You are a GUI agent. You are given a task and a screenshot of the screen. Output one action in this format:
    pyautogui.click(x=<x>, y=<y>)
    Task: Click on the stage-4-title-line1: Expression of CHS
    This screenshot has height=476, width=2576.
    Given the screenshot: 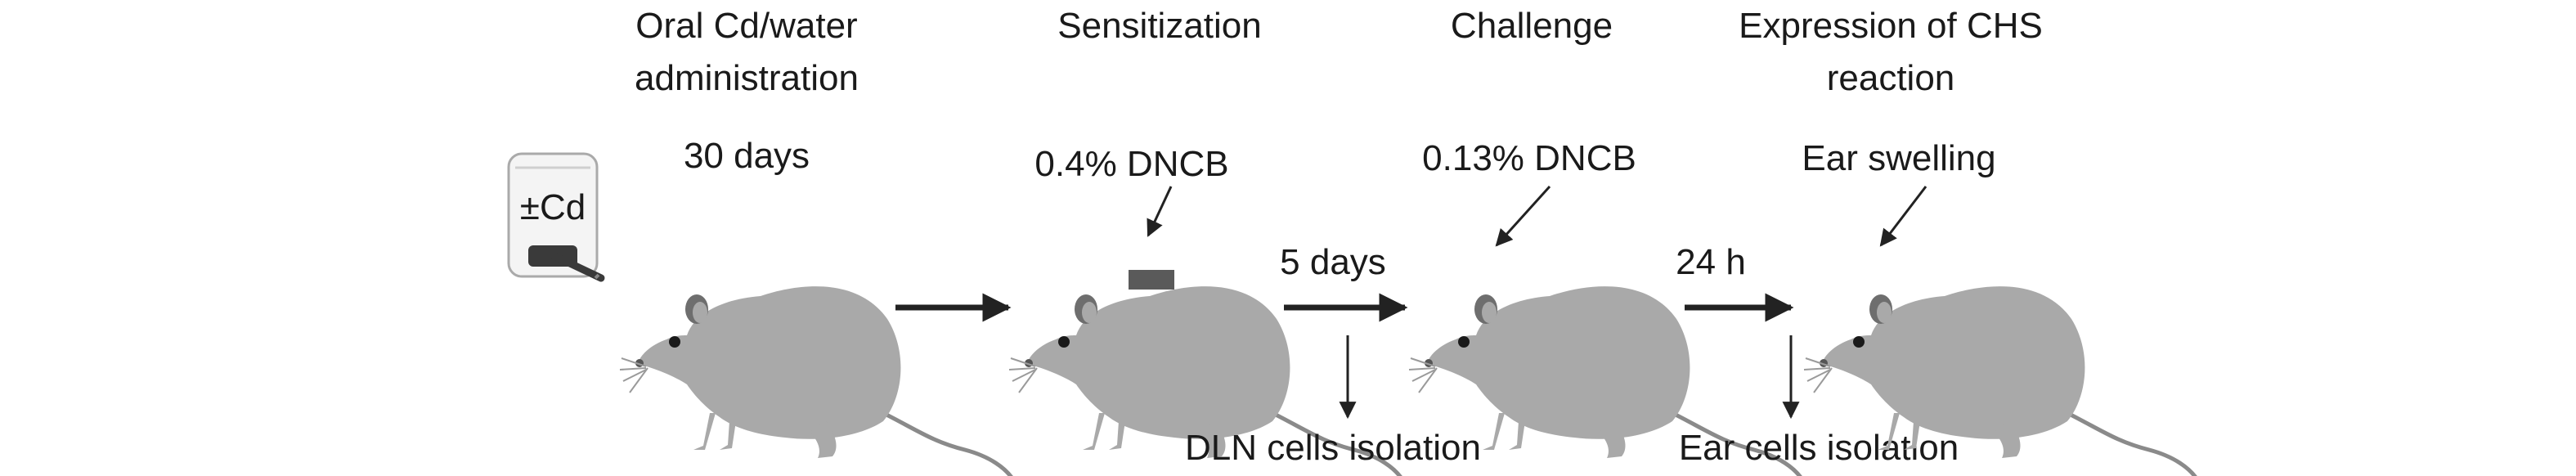 What is the action you would take?
    pyautogui.click(x=1891, y=26)
    